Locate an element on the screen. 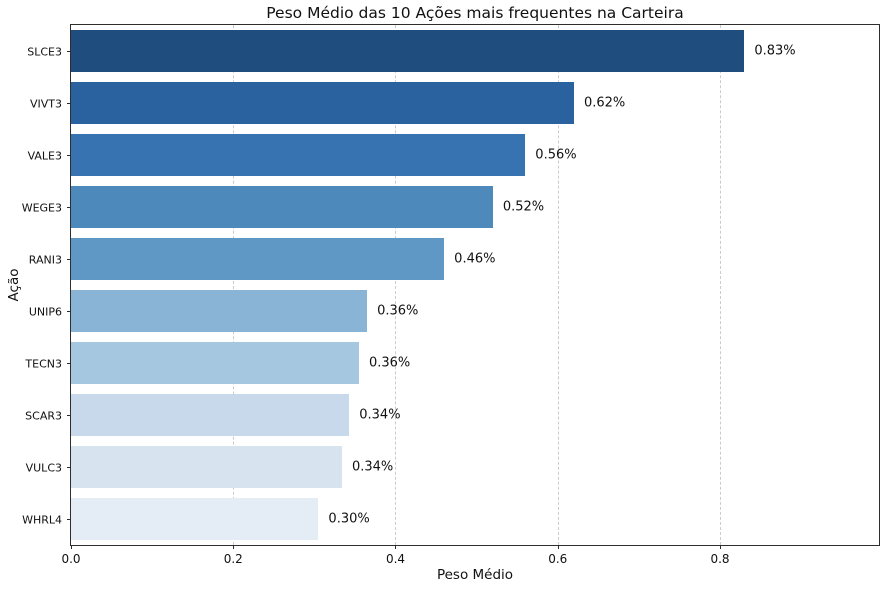 This screenshot has height=589, width=886. x-tick-label: 0.6 is located at coordinates (558, 559).